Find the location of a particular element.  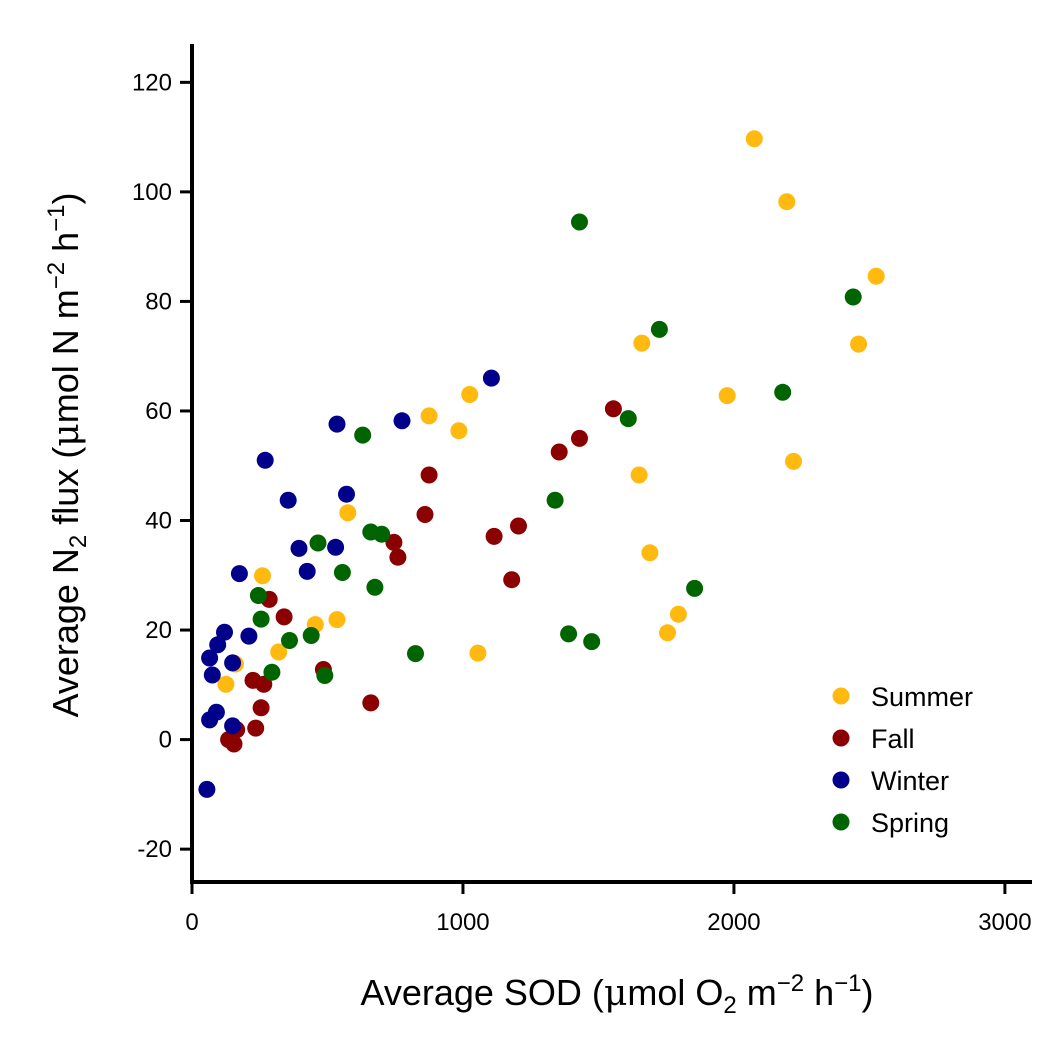

legend-label-summer: Summer is located at coordinates (922, 697).